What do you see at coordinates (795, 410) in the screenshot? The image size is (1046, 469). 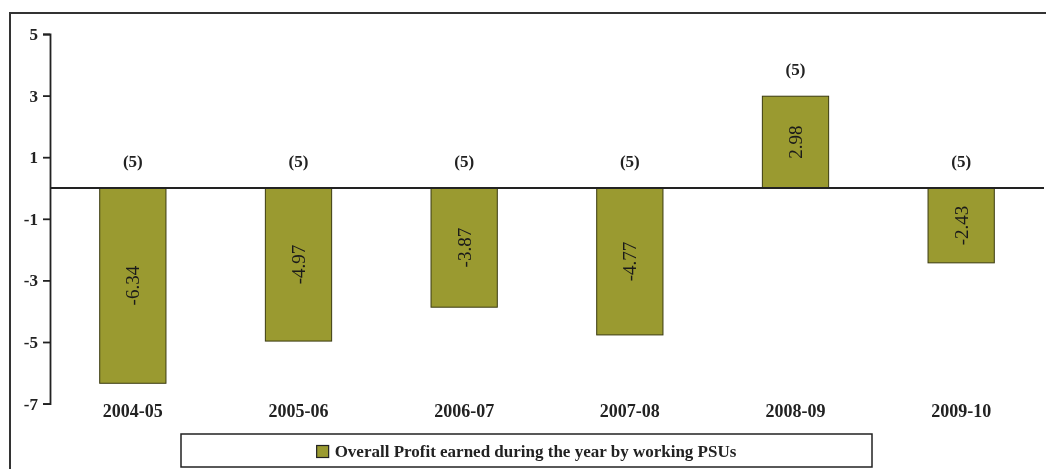 I see `x-tick-label: 2008-09` at bounding box center [795, 410].